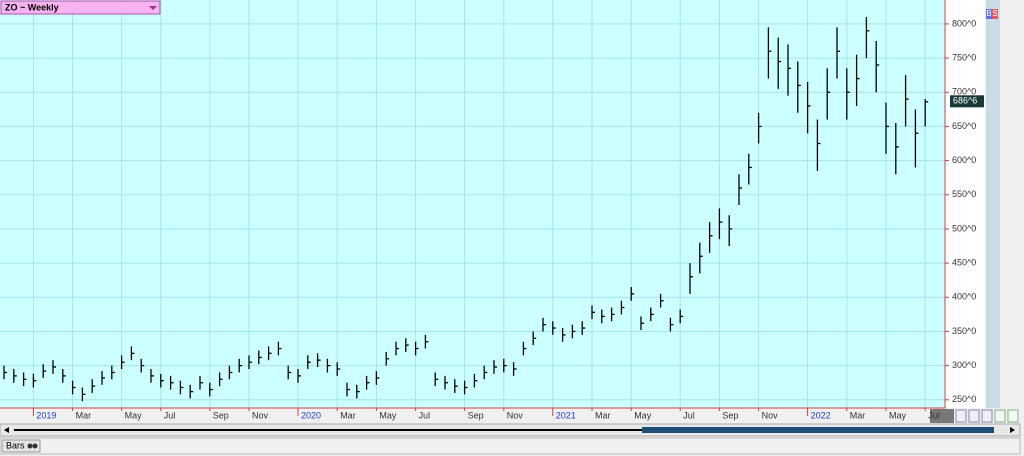 The height and width of the screenshot is (456, 1024). Describe the element at coordinates (153, 8) in the screenshot. I see `dropdown-arrow` at that location.